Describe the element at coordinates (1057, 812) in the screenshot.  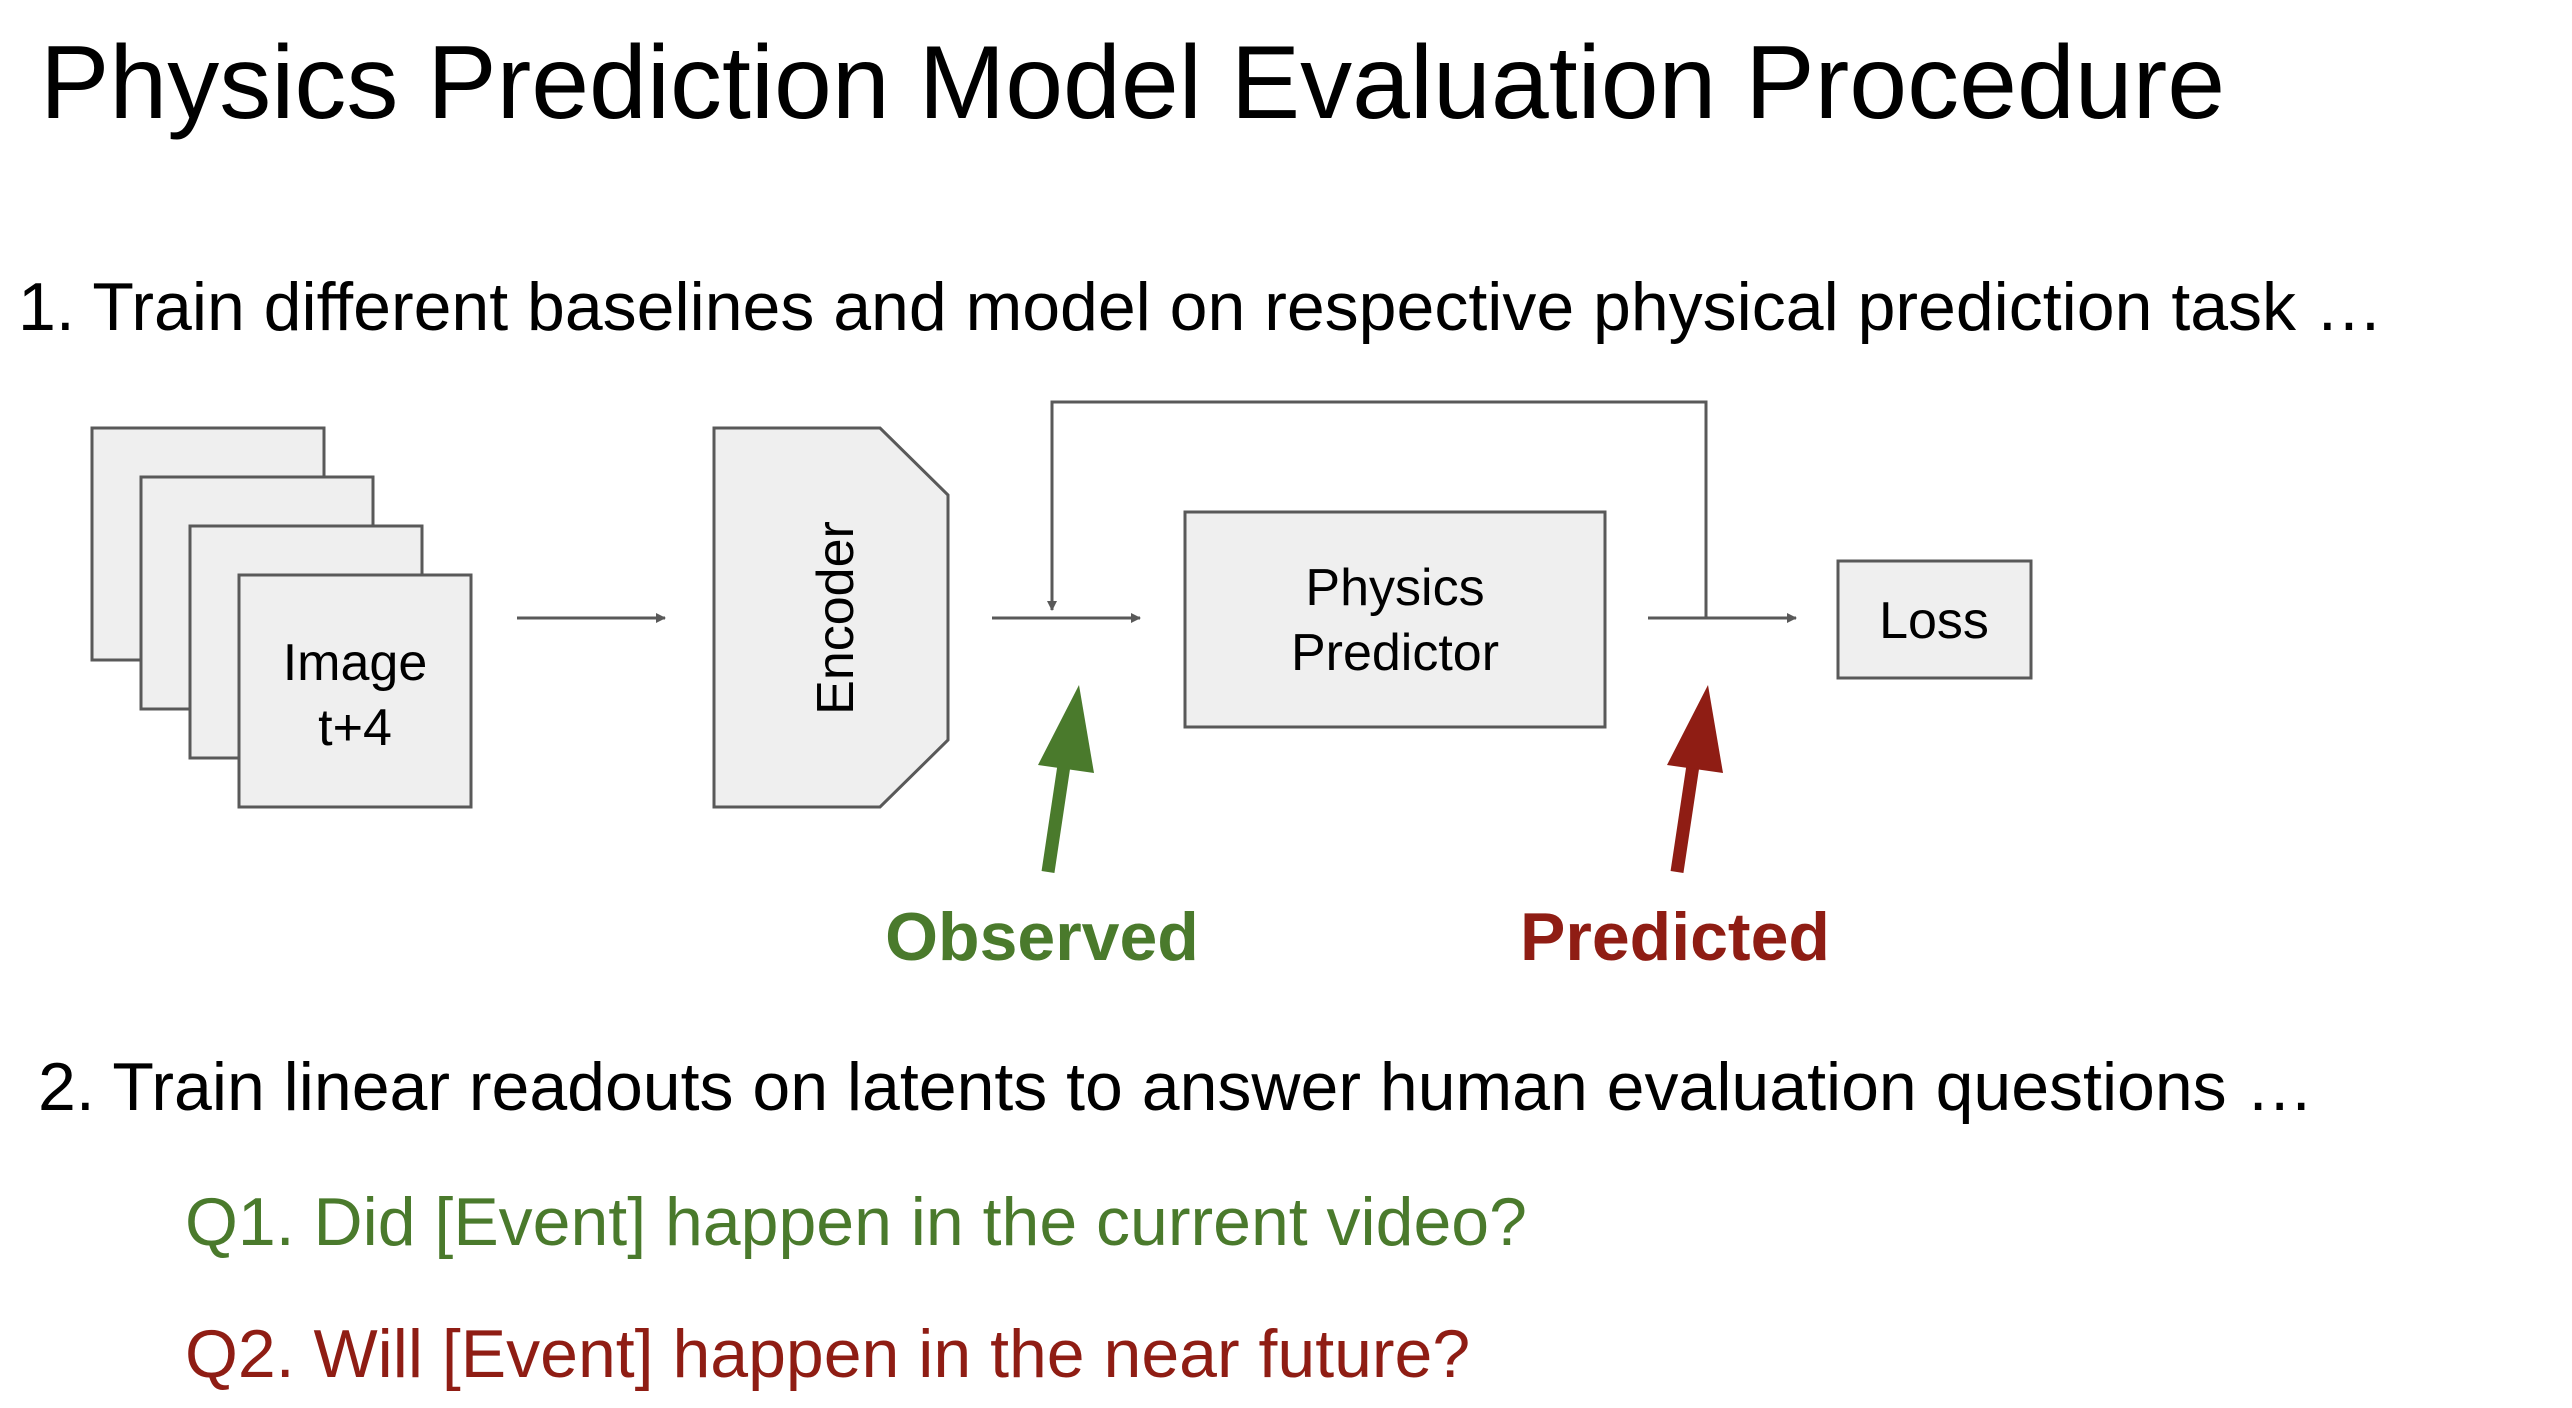
I see `observed-arrow-shaft` at that location.